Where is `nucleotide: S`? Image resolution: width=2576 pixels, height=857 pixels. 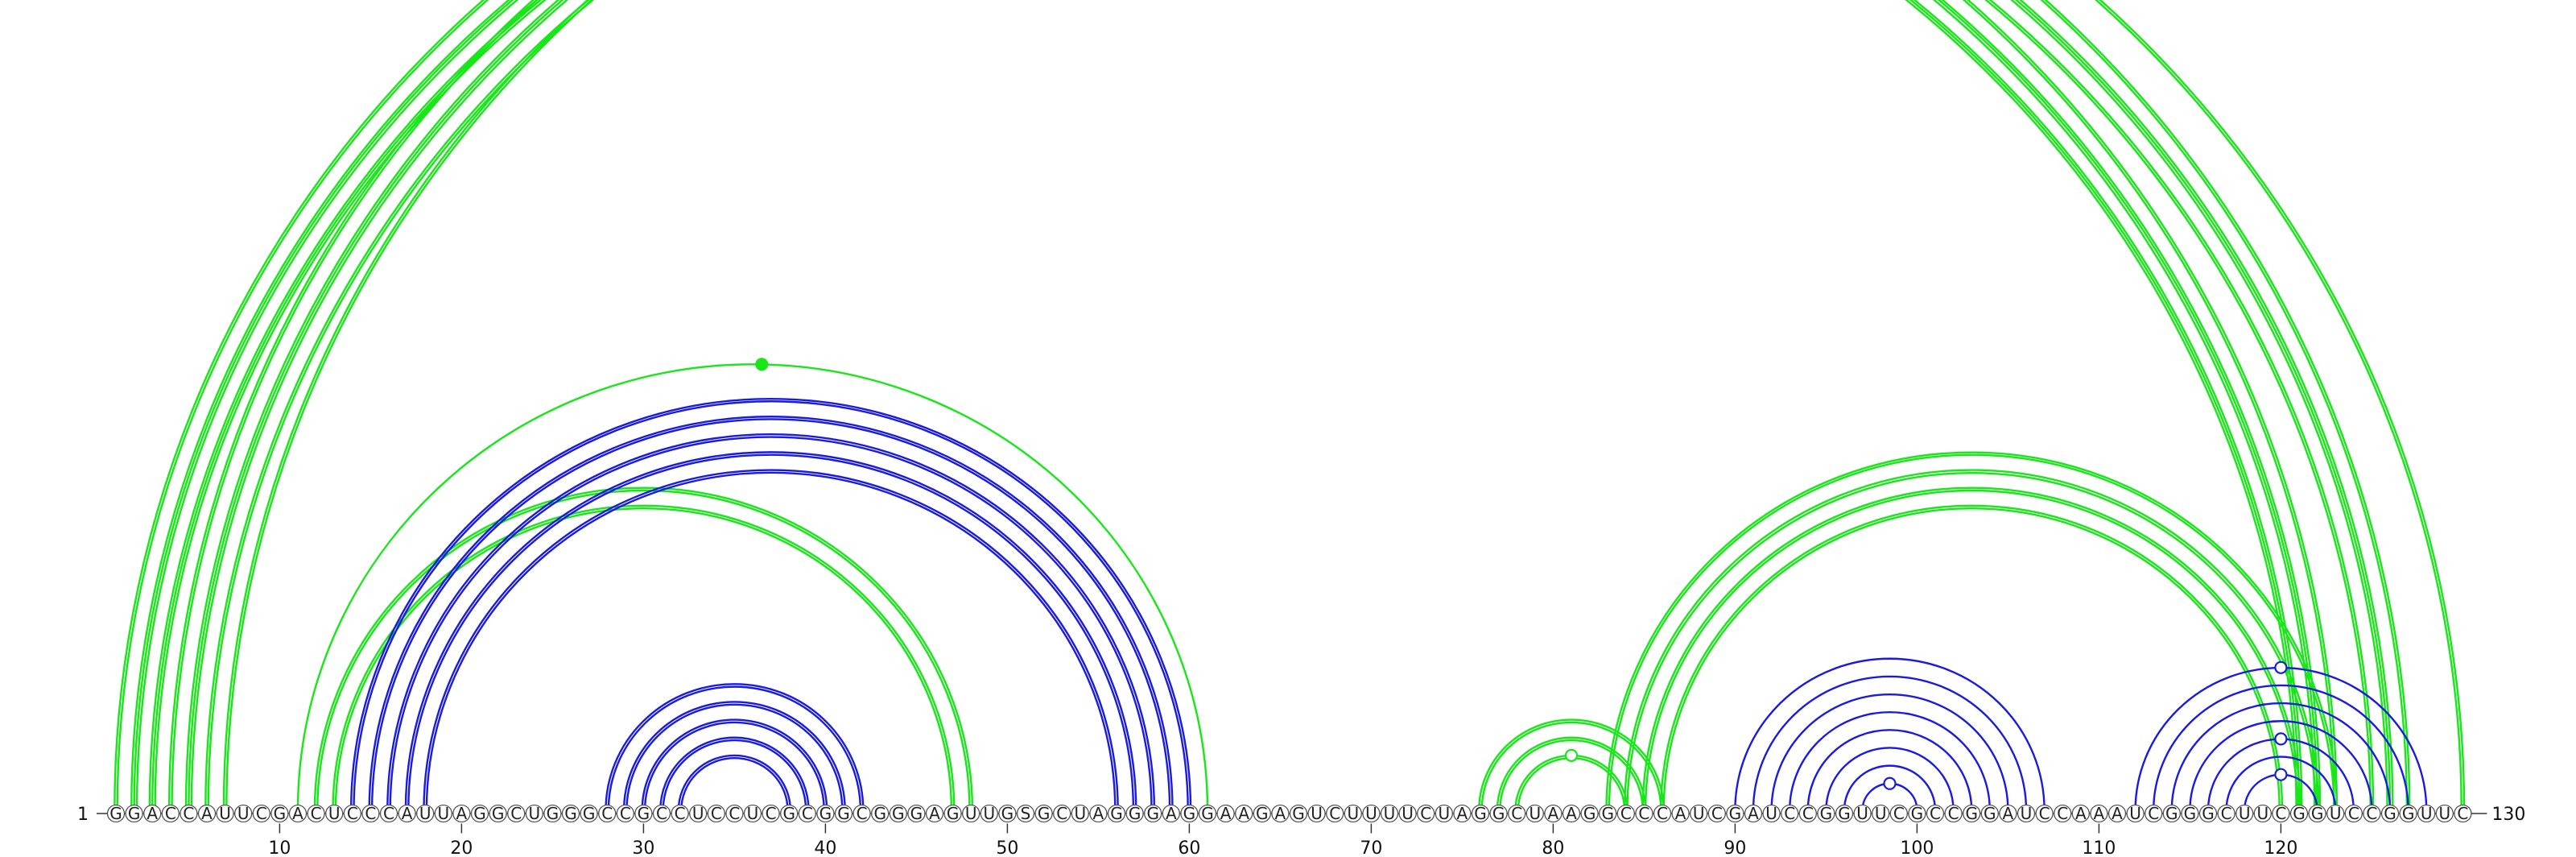 nucleotide: S is located at coordinates (1025, 813).